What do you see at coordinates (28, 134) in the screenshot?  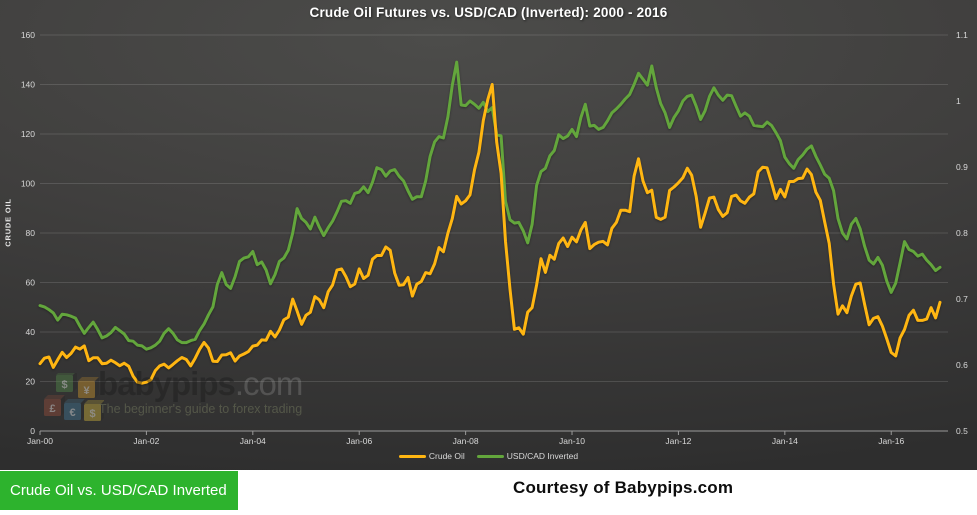 I see `svg-text: 120` at bounding box center [28, 134].